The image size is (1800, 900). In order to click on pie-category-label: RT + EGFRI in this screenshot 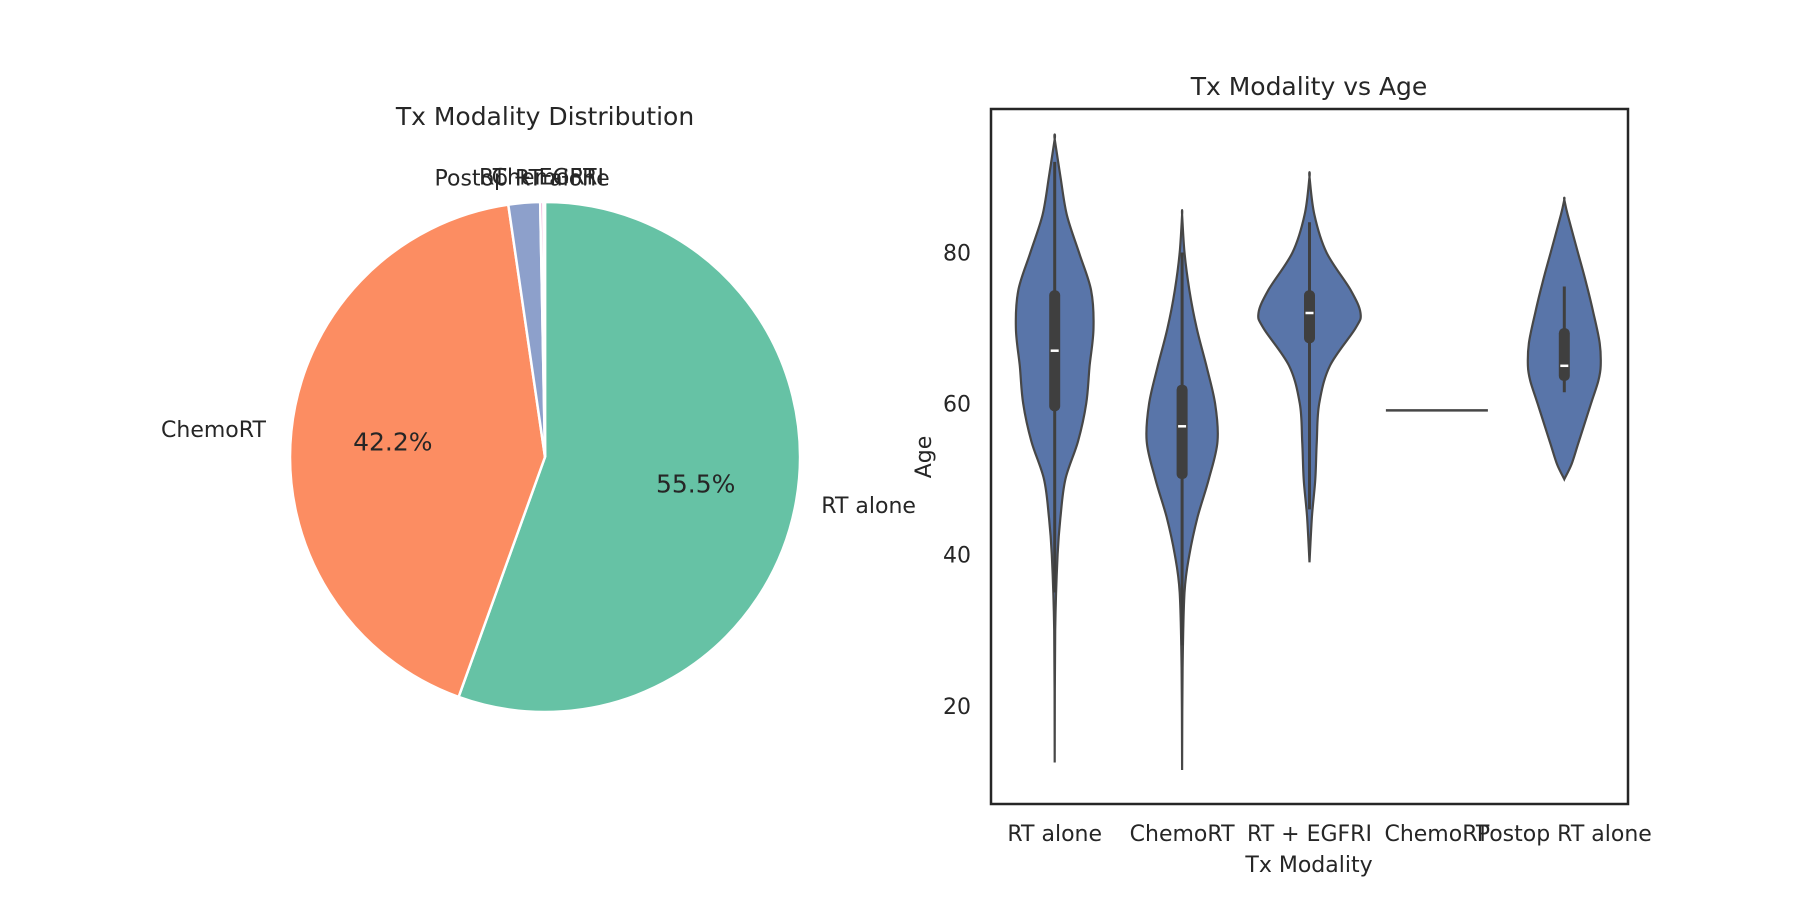, I will do `click(541, 178)`.